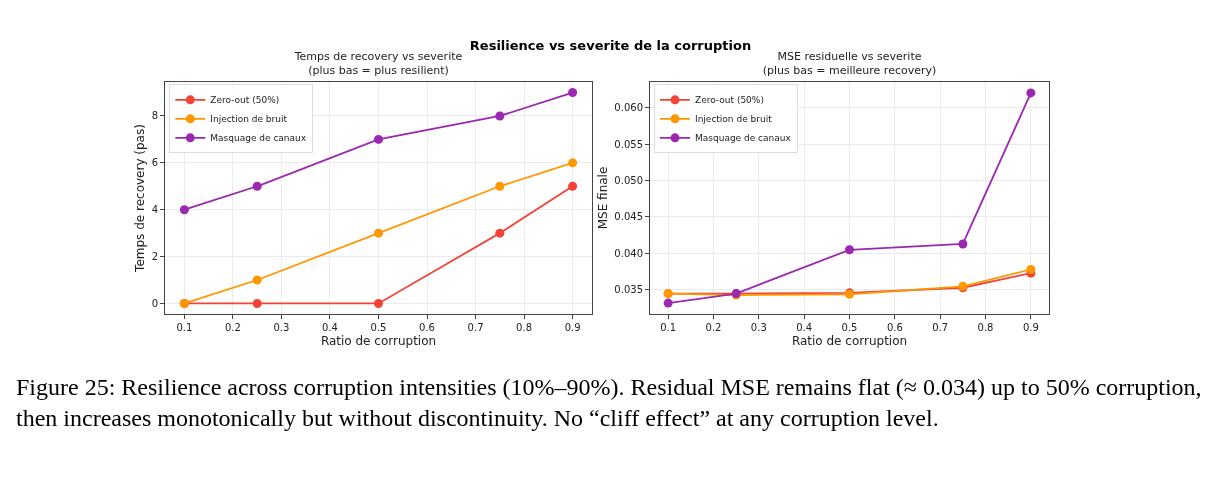 The width and height of the screenshot is (1221, 484). I want to click on y-axis-title: MSE finale, so click(602, 198).